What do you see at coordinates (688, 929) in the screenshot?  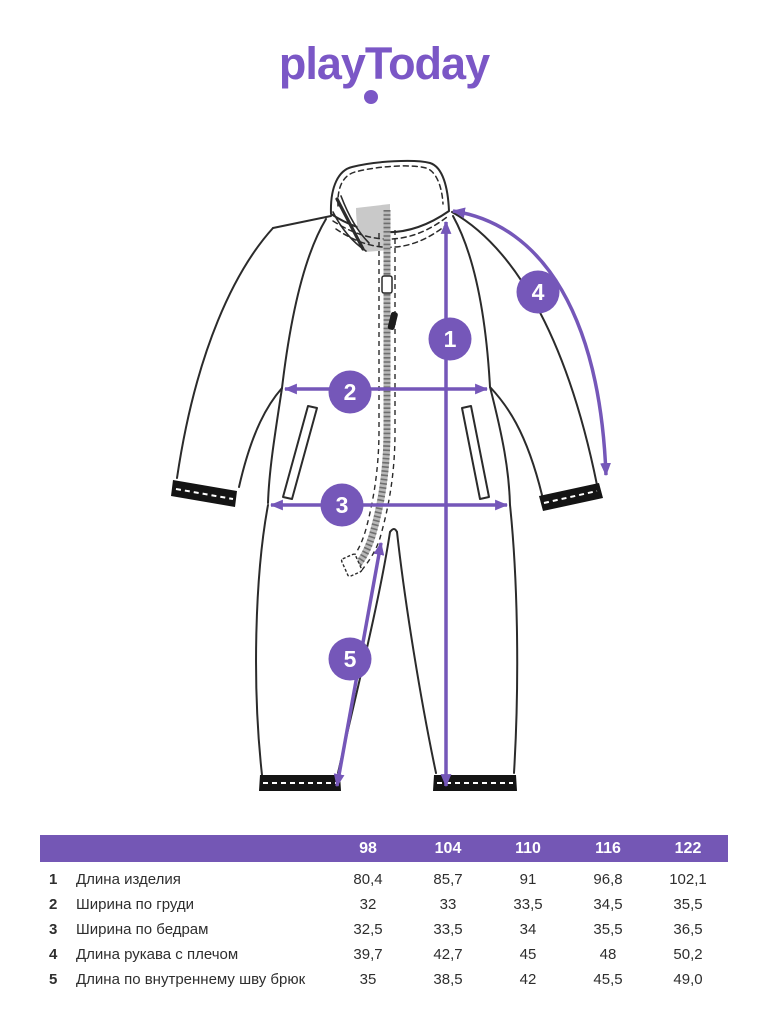 I see `cell-value: 36,5` at bounding box center [688, 929].